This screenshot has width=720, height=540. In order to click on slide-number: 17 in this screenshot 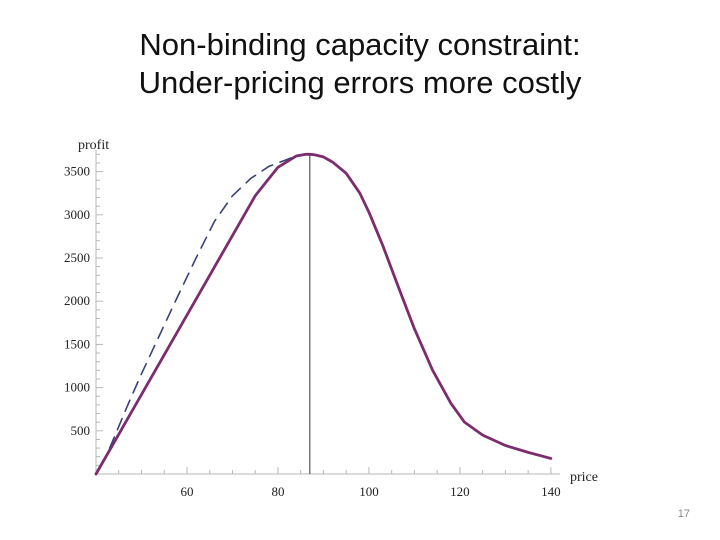, I will do `click(683, 514)`.